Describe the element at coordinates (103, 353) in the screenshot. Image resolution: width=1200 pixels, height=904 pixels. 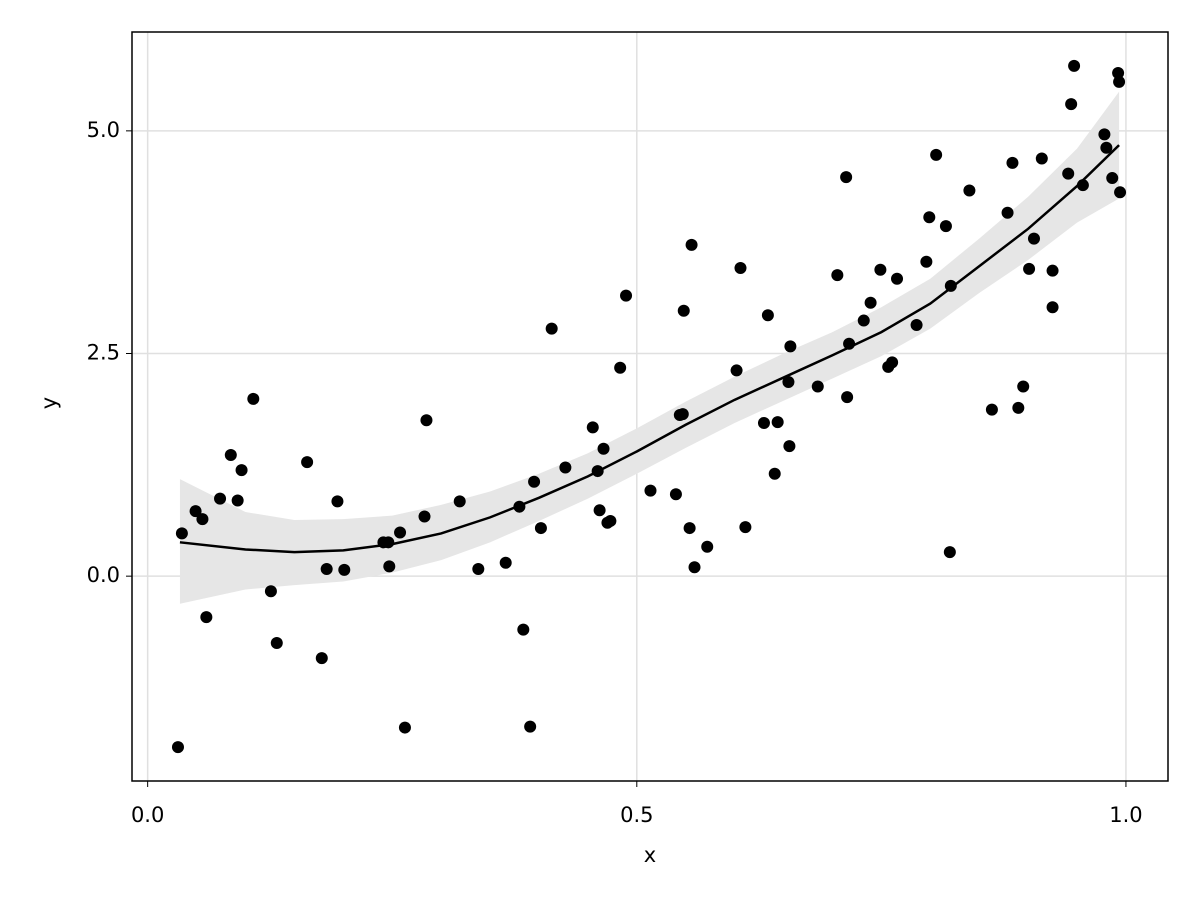
I see `y-tick-label: 2.5` at that location.